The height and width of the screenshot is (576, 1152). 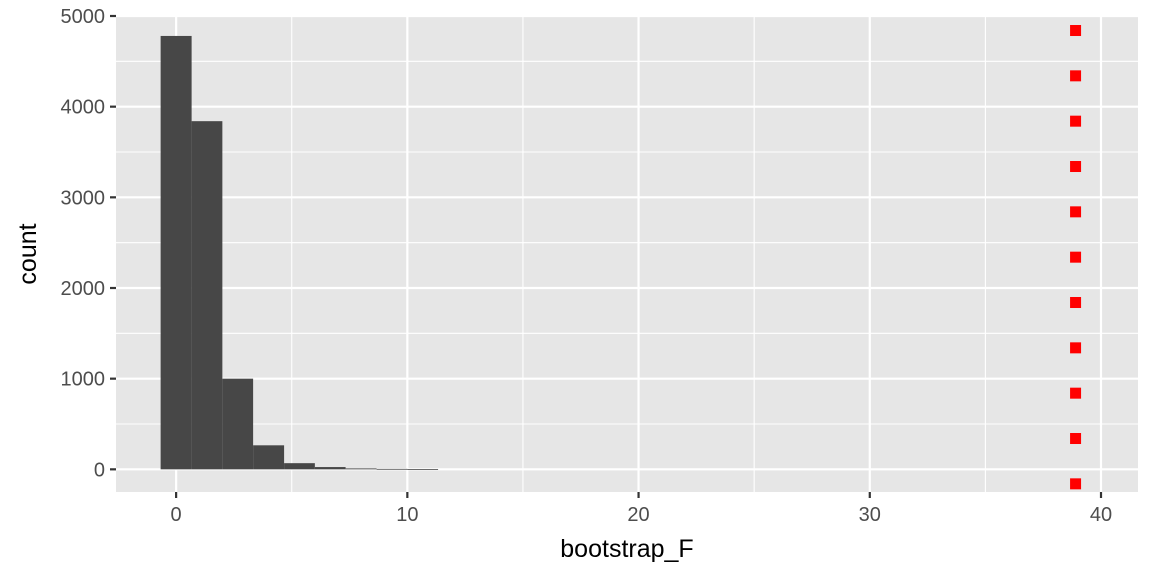 I want to click on x-axis: 0 10 20 30 40, so click(x=641, y=509).